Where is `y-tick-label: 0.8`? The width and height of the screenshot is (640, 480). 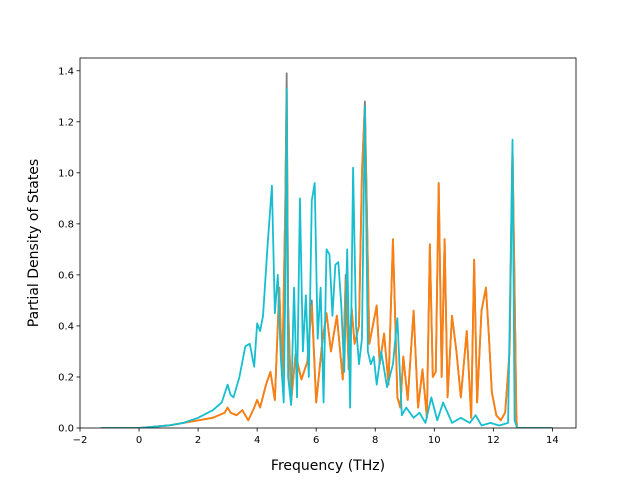 y-tick-label: 0.8 is located at coordinates (66, 224).